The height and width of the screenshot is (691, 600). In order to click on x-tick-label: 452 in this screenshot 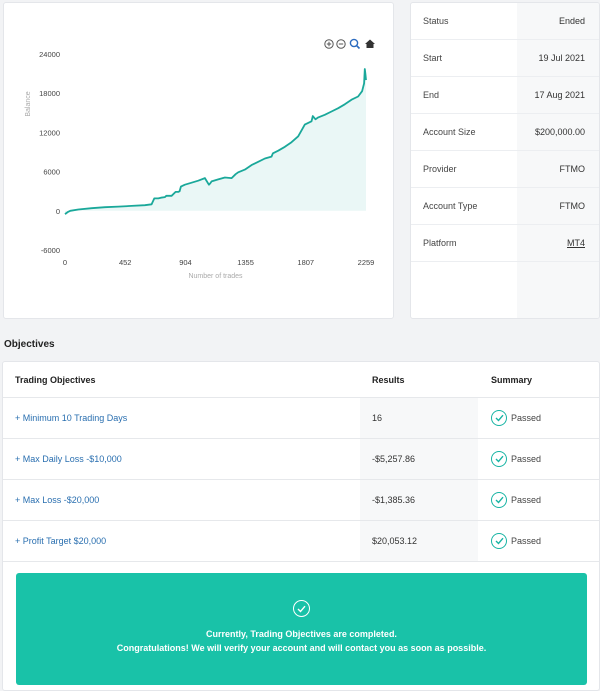, I will do `click(125, 262)`.